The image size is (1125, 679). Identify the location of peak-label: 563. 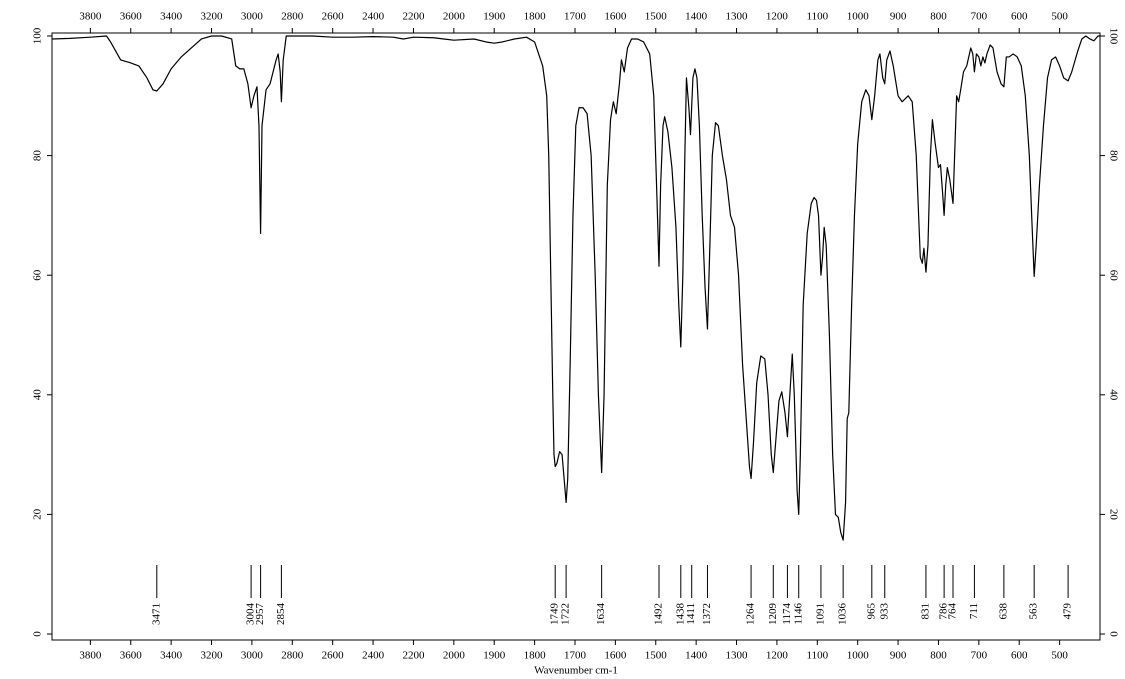
(1034, 611).